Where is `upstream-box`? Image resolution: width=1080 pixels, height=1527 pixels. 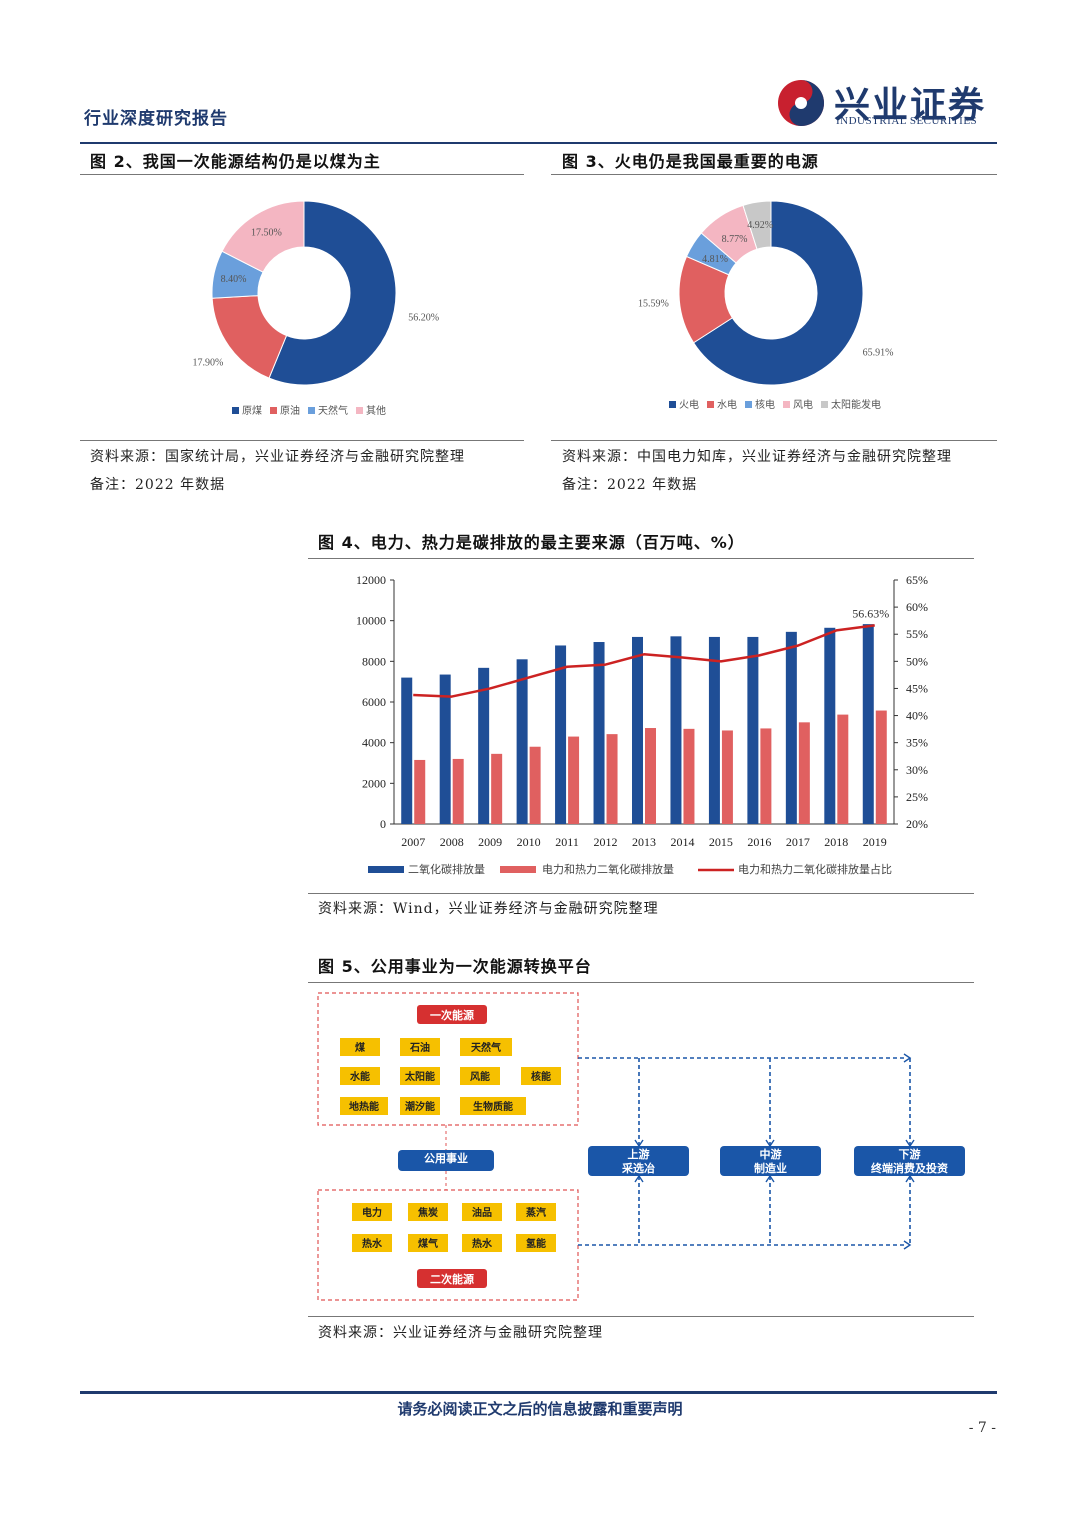 upstream-box is located at coordinates (638, 1161).